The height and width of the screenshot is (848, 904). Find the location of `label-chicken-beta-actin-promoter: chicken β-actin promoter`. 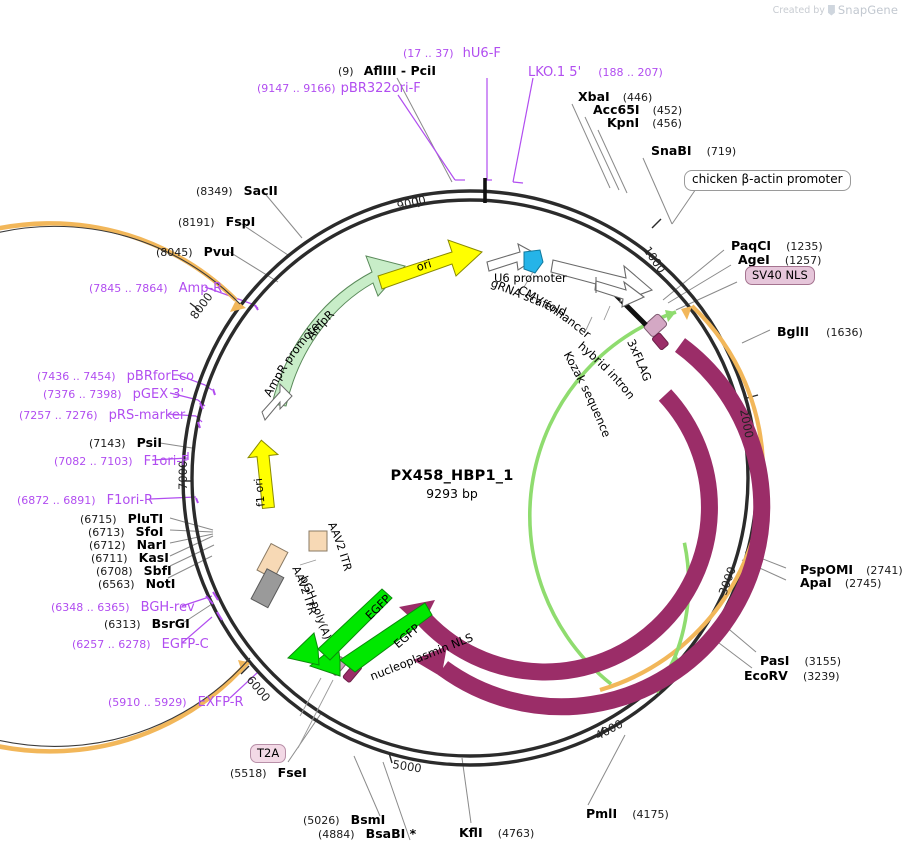

label-chicken-beta-actin-promoter: chicken β-actin promoter is located at coordinates (767, 180).